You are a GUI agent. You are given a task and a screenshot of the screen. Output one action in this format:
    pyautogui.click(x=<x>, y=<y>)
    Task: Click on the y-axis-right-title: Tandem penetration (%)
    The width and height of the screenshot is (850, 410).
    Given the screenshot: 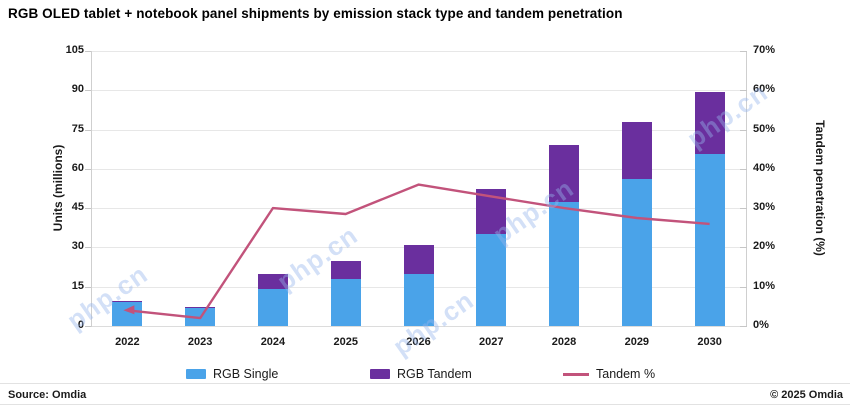 What is the action you would take?
    pyautogui.click(x=820, y=188)
    